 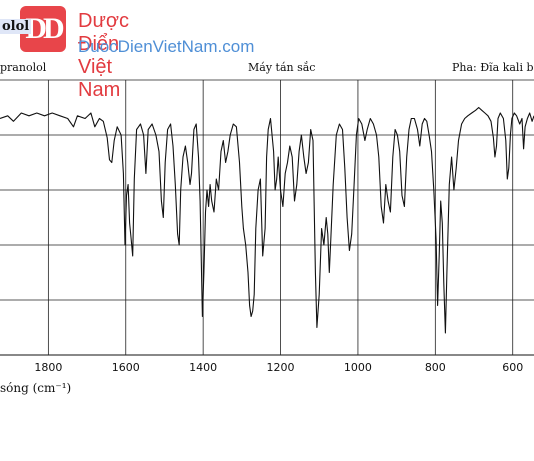 What do you see at coordinates (282, 67) in the screenshot?
I see `instrument-label: Máy tán sắc` at bounding box center [282, 67].